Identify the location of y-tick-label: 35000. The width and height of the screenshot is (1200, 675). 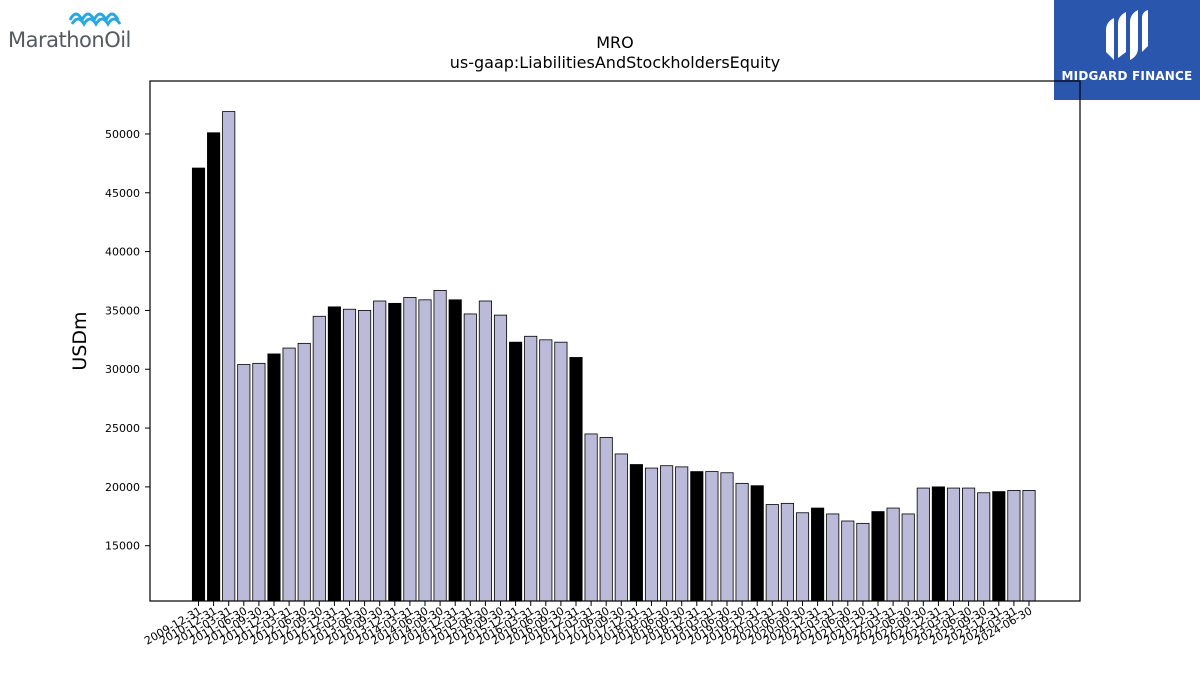
(122, 310).